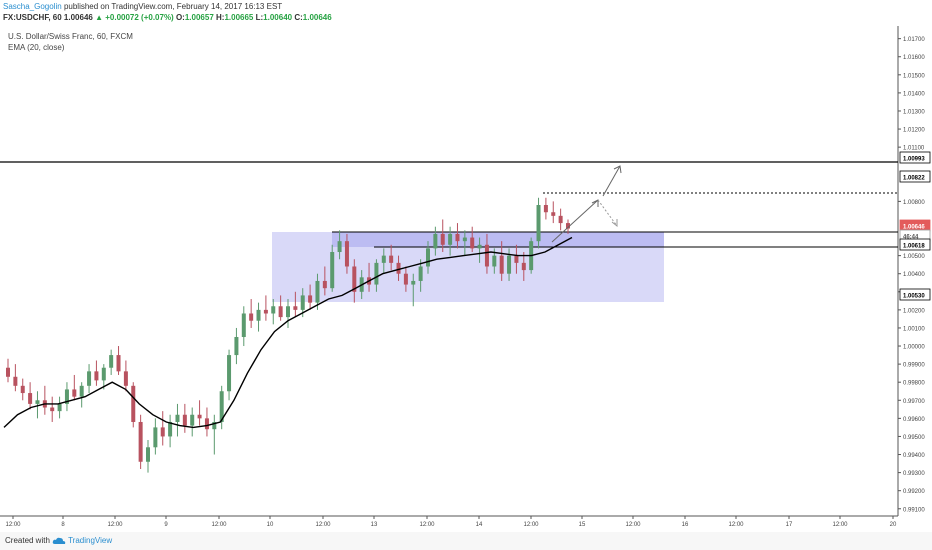 The image size is (932, 550). What do you see at coordinates (239, 17) in the screenshot?
I see `high-value: 1.00665` at bounding box center [239, 17].